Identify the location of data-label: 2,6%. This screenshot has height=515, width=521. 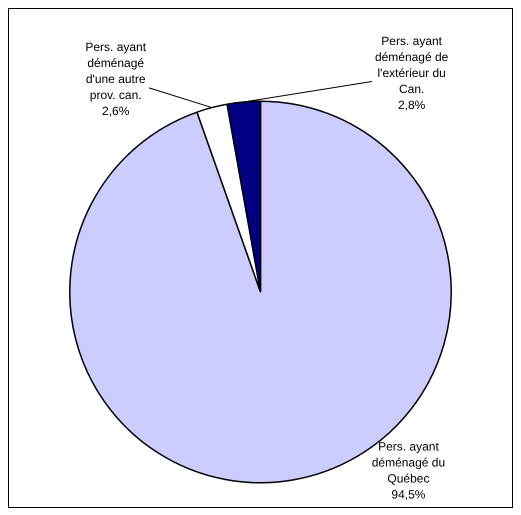
(116, 111).